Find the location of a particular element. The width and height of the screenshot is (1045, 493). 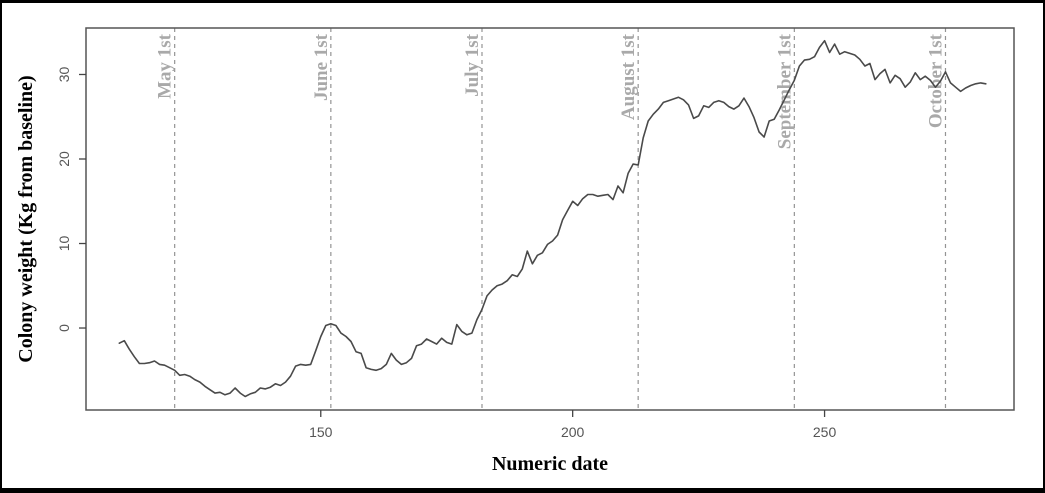

y-tick-label-0: 0 is located at coordinates (64, 328).